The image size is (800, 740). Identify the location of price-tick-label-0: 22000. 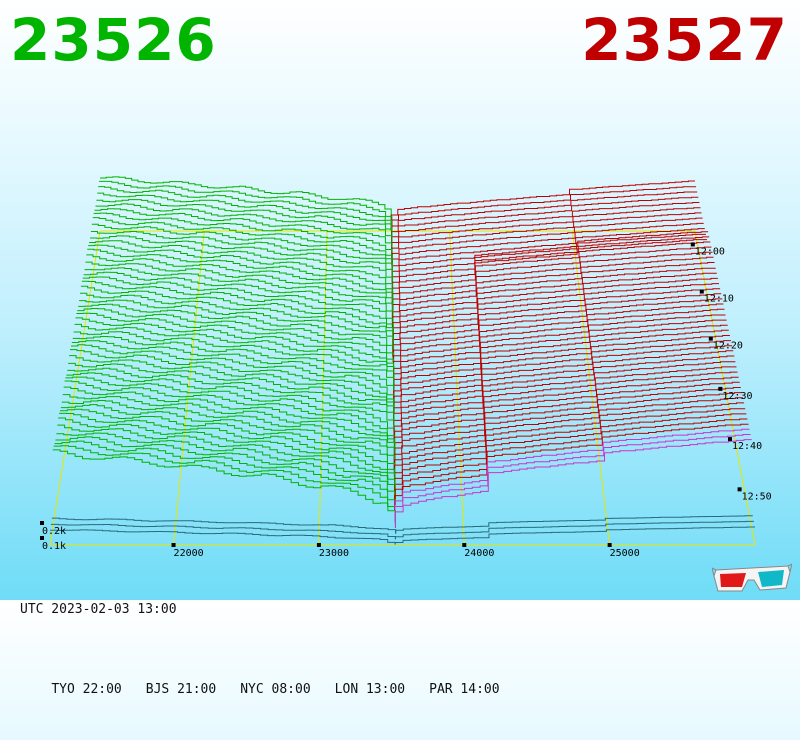
(189, 553).